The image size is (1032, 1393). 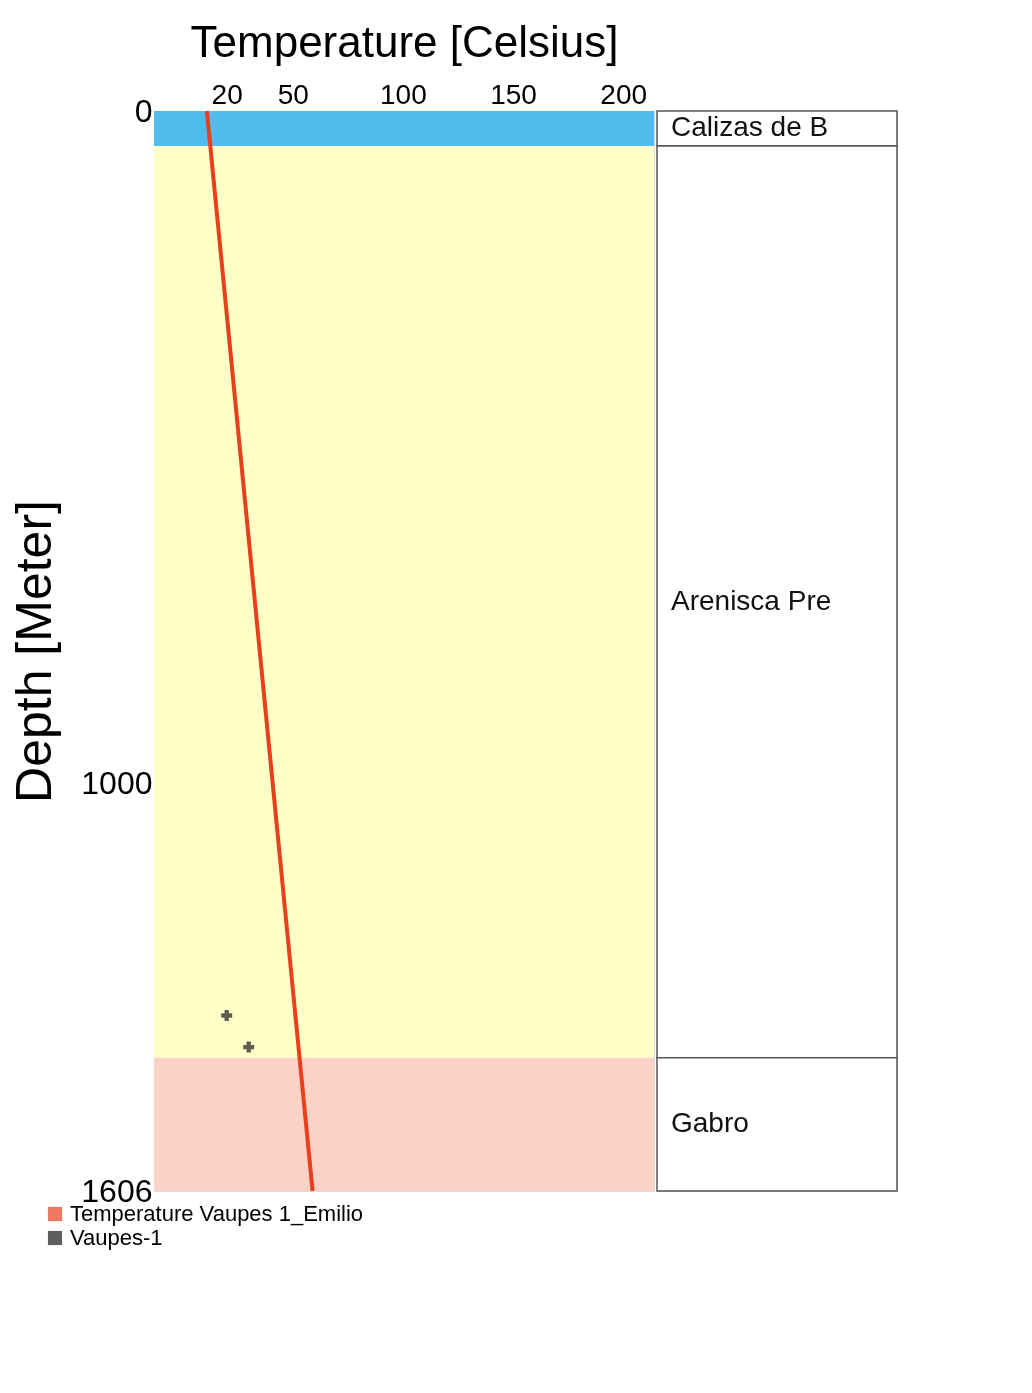 I want to click on legend-label: Temperature Vaupes 1_Emilio, so click(x=217, y=1213).